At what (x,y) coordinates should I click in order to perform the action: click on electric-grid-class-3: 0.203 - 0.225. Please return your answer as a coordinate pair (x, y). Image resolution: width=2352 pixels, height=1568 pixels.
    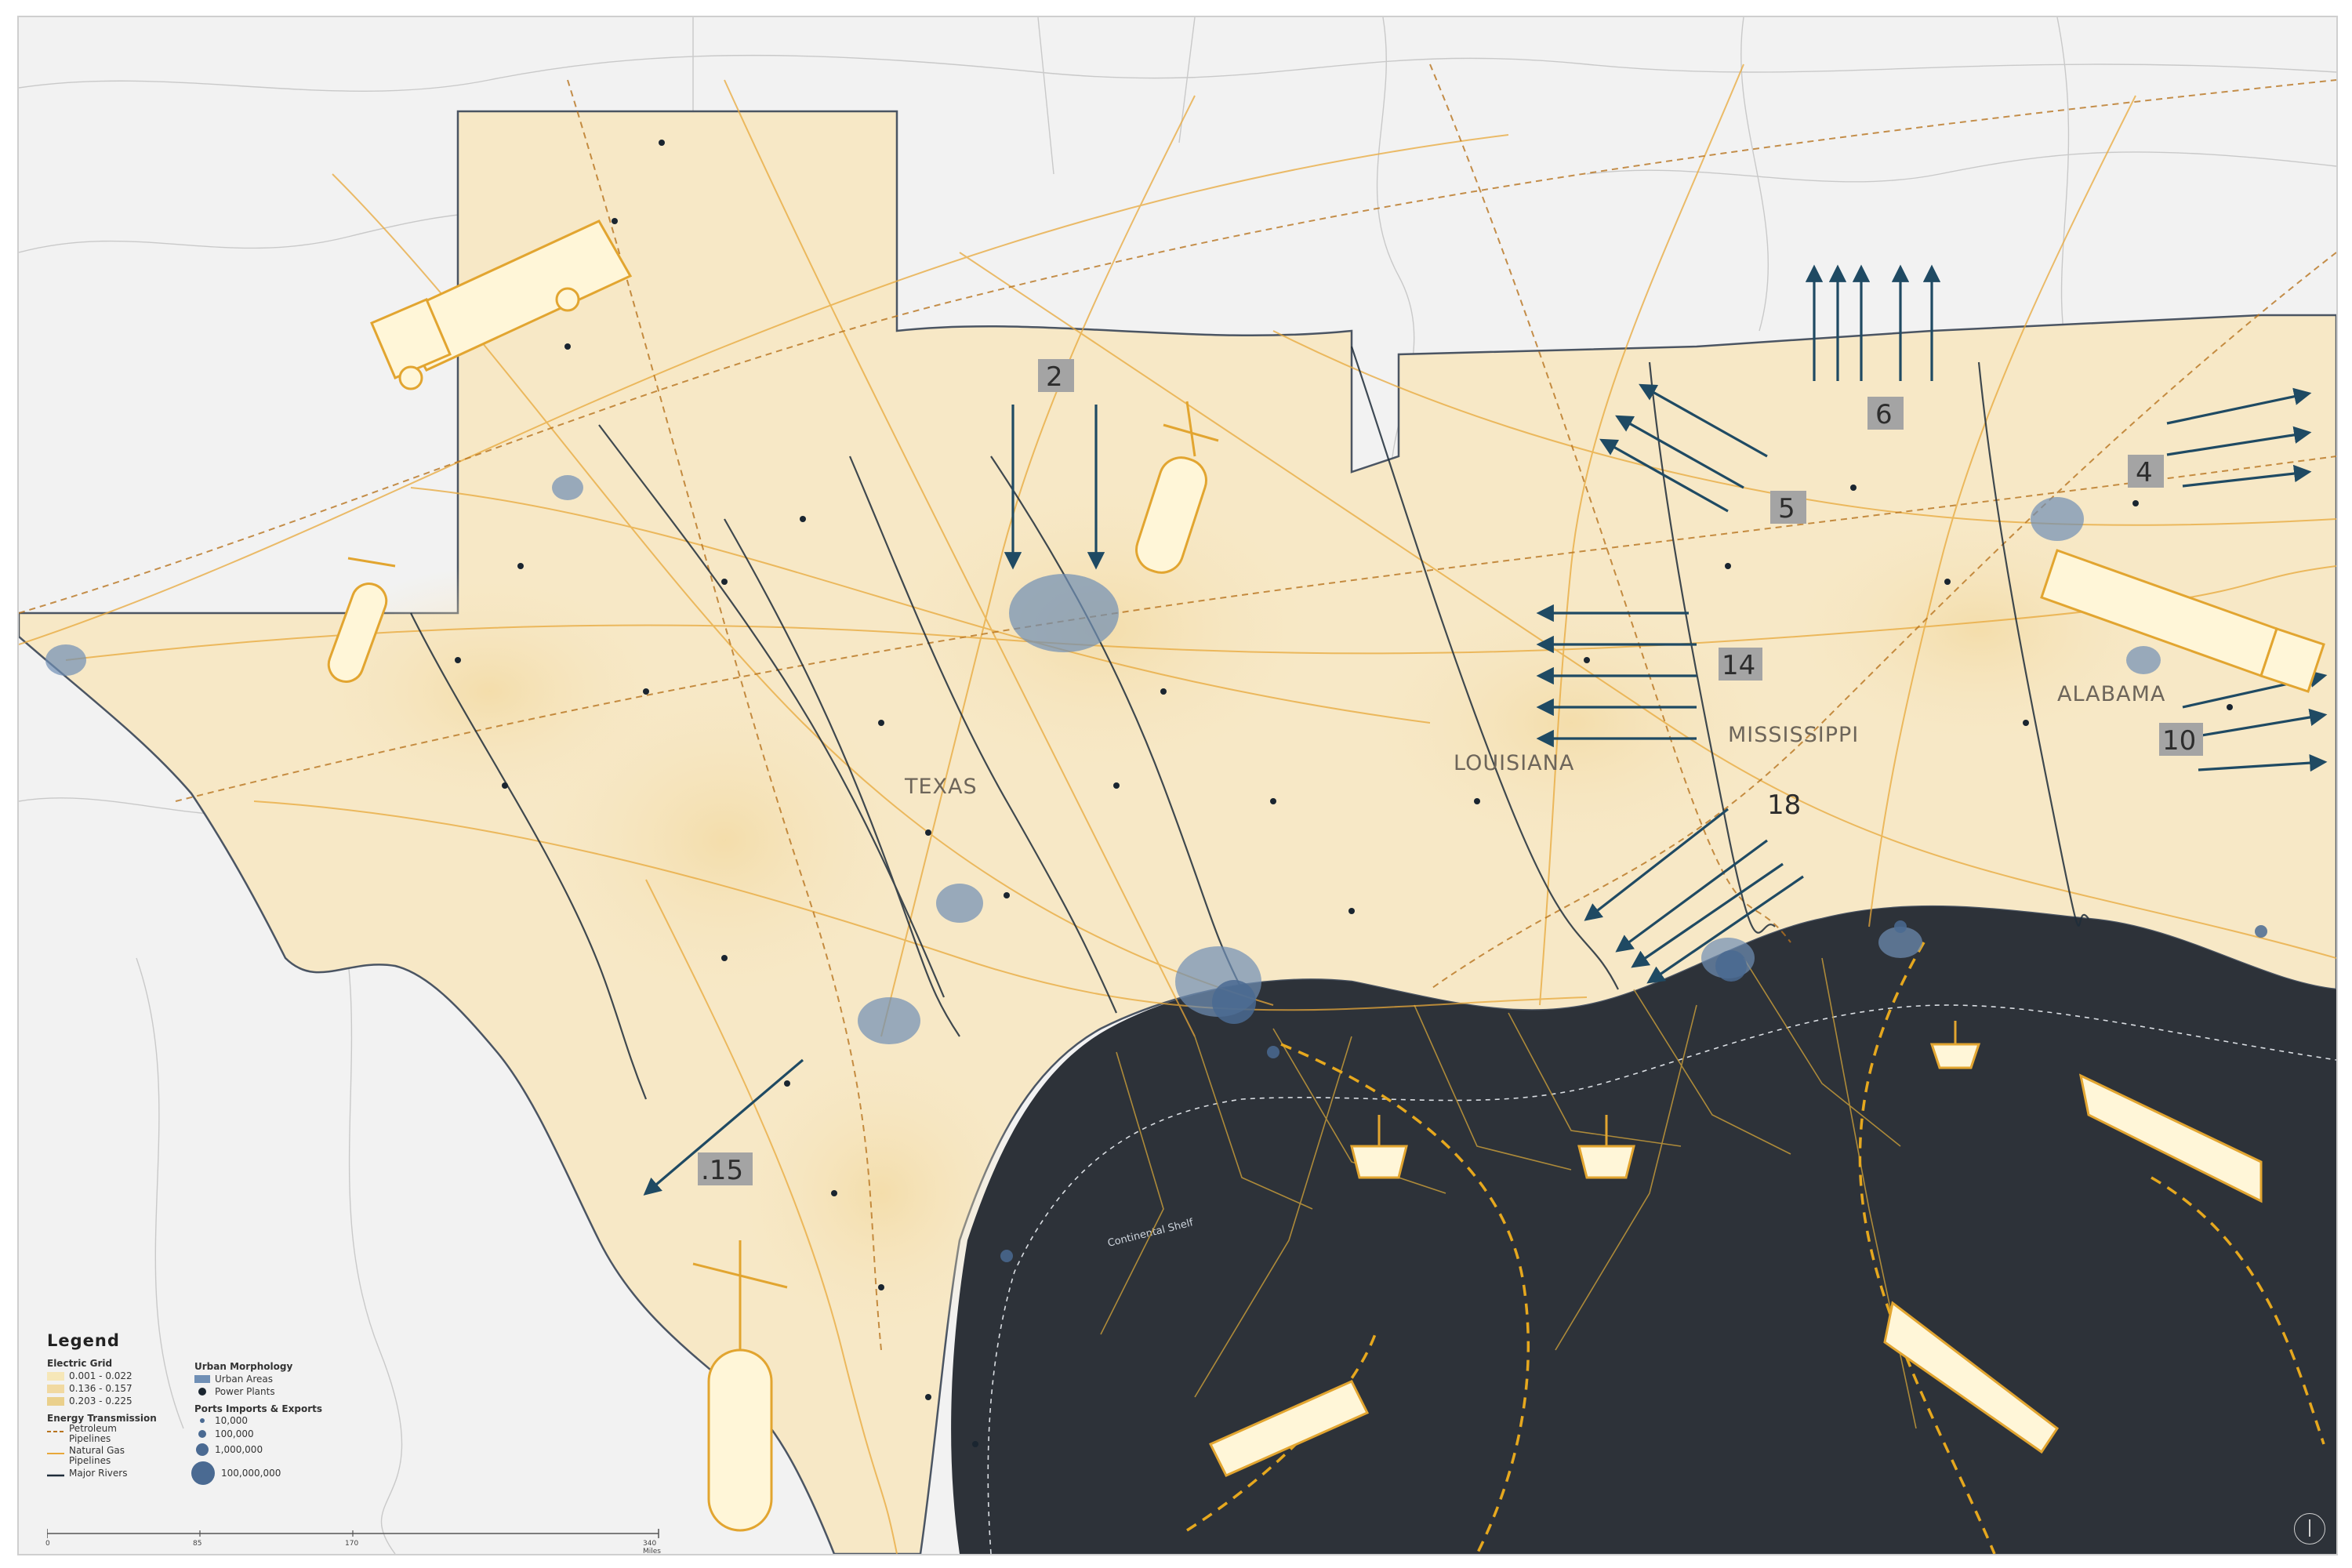
    Looking at the image, I should click on (100, 1401).